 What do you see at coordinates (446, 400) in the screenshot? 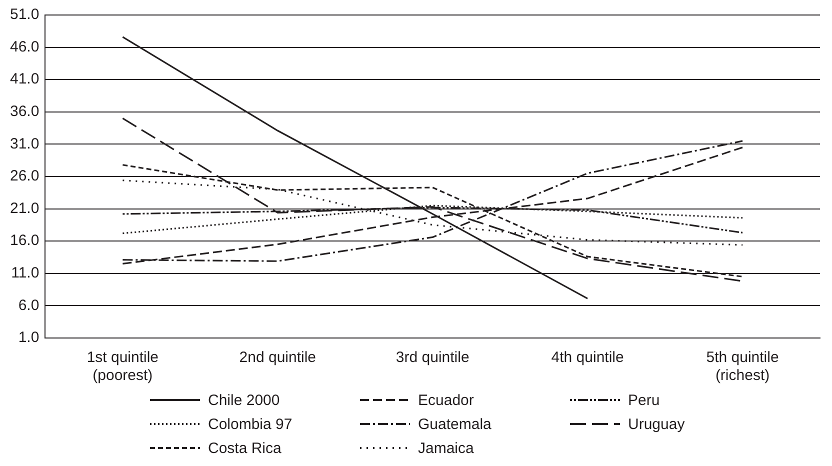
I see `legend-label: Ecuador` at bounding box center [446, 400].